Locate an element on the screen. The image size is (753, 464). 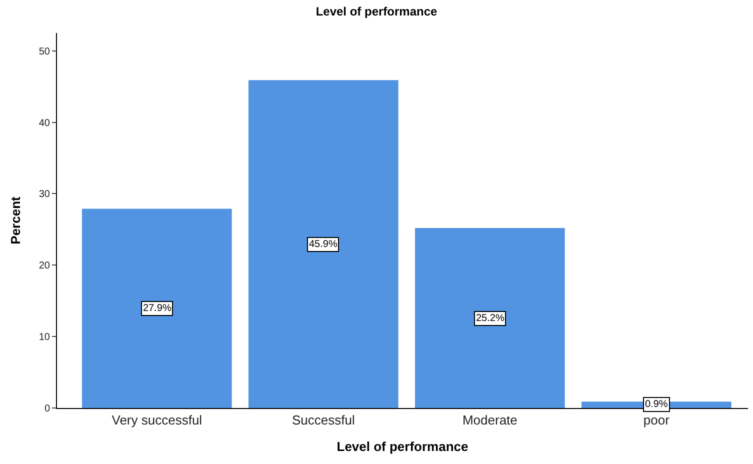
x-tick-label: Successful is located at coordinates (323, 420).